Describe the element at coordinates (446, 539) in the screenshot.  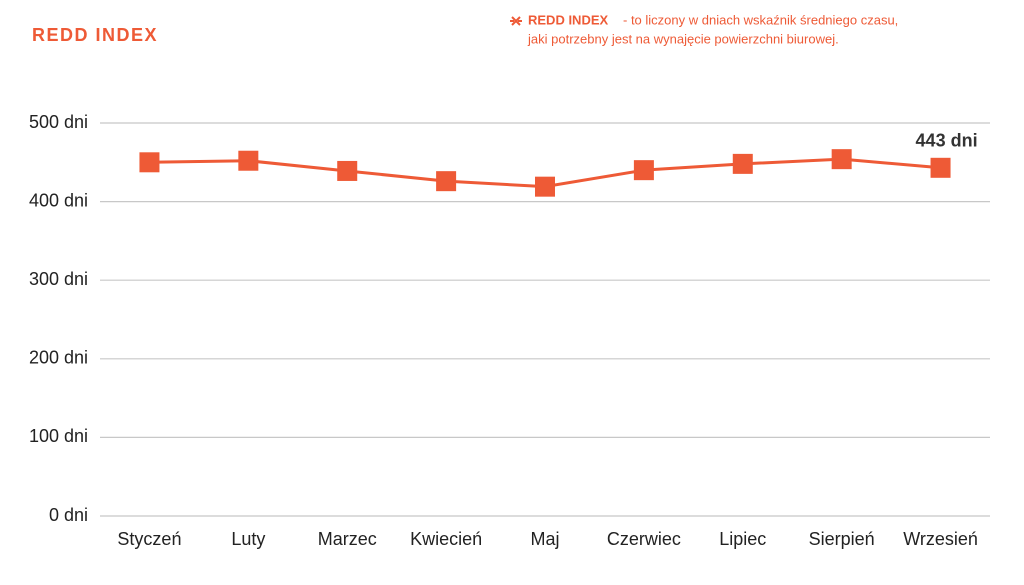
I see `x-tick-label: Kwiecień` at that location.